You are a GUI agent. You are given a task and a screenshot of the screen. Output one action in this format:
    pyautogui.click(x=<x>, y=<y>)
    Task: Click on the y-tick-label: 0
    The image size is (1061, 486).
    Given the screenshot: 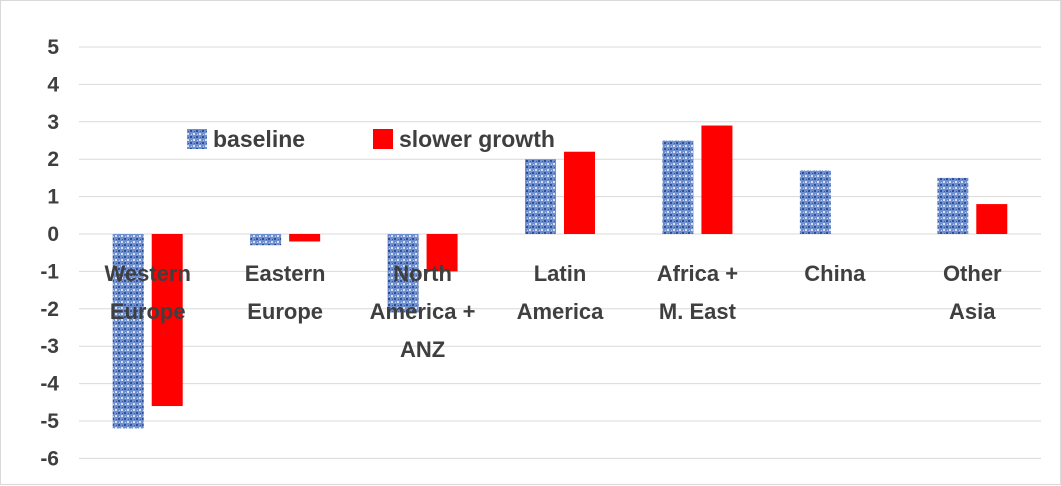 What is the action you would take?
    pyautogui.click(x=53, y=234)
    